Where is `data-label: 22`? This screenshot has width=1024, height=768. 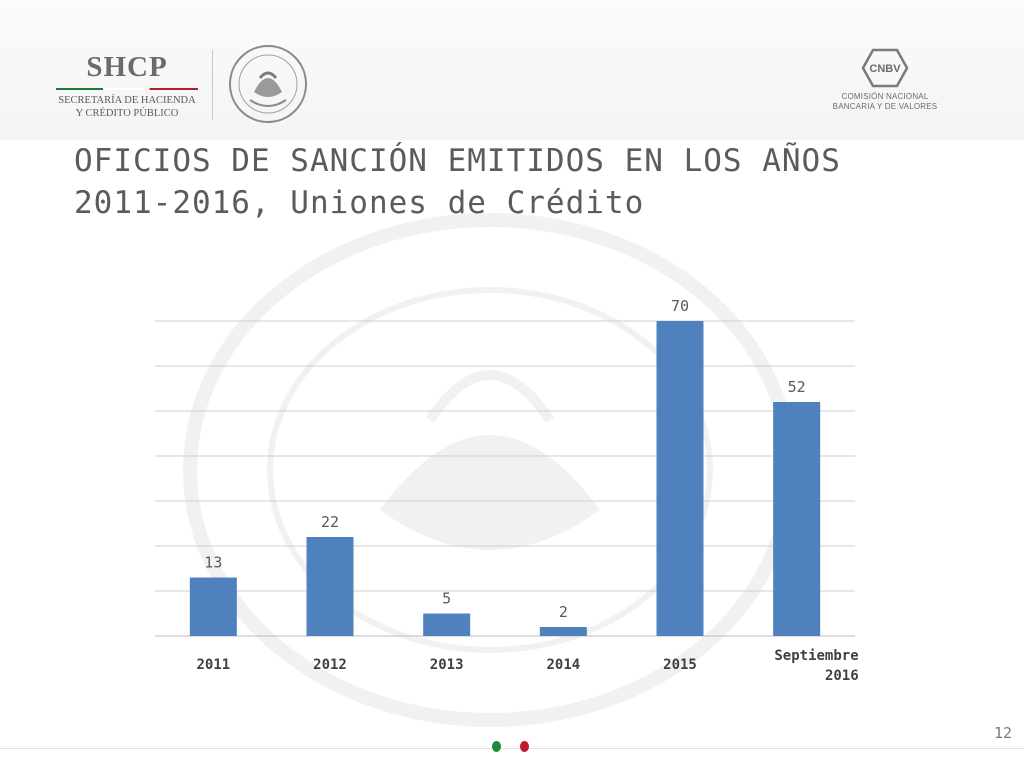 data-label: 22 is located at coordinates (330, 522).